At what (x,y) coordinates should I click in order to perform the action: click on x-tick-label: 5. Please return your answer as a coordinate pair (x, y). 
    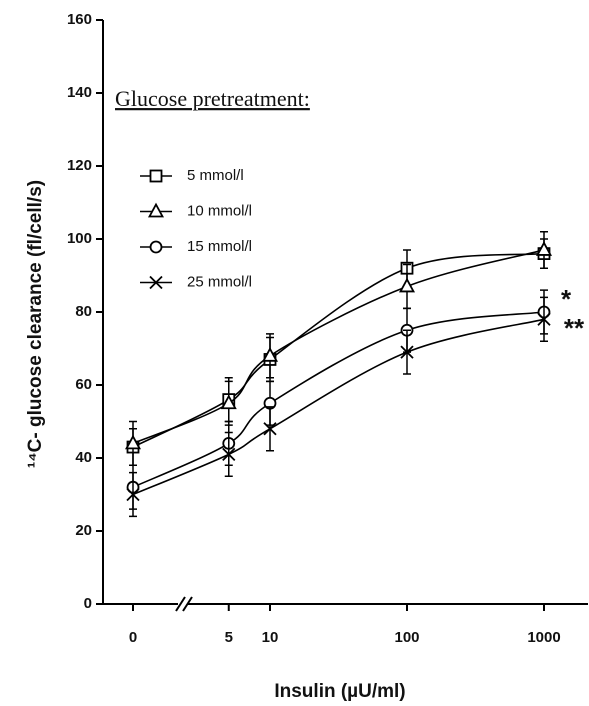
    Looking at the image, I should click on (229, 637).